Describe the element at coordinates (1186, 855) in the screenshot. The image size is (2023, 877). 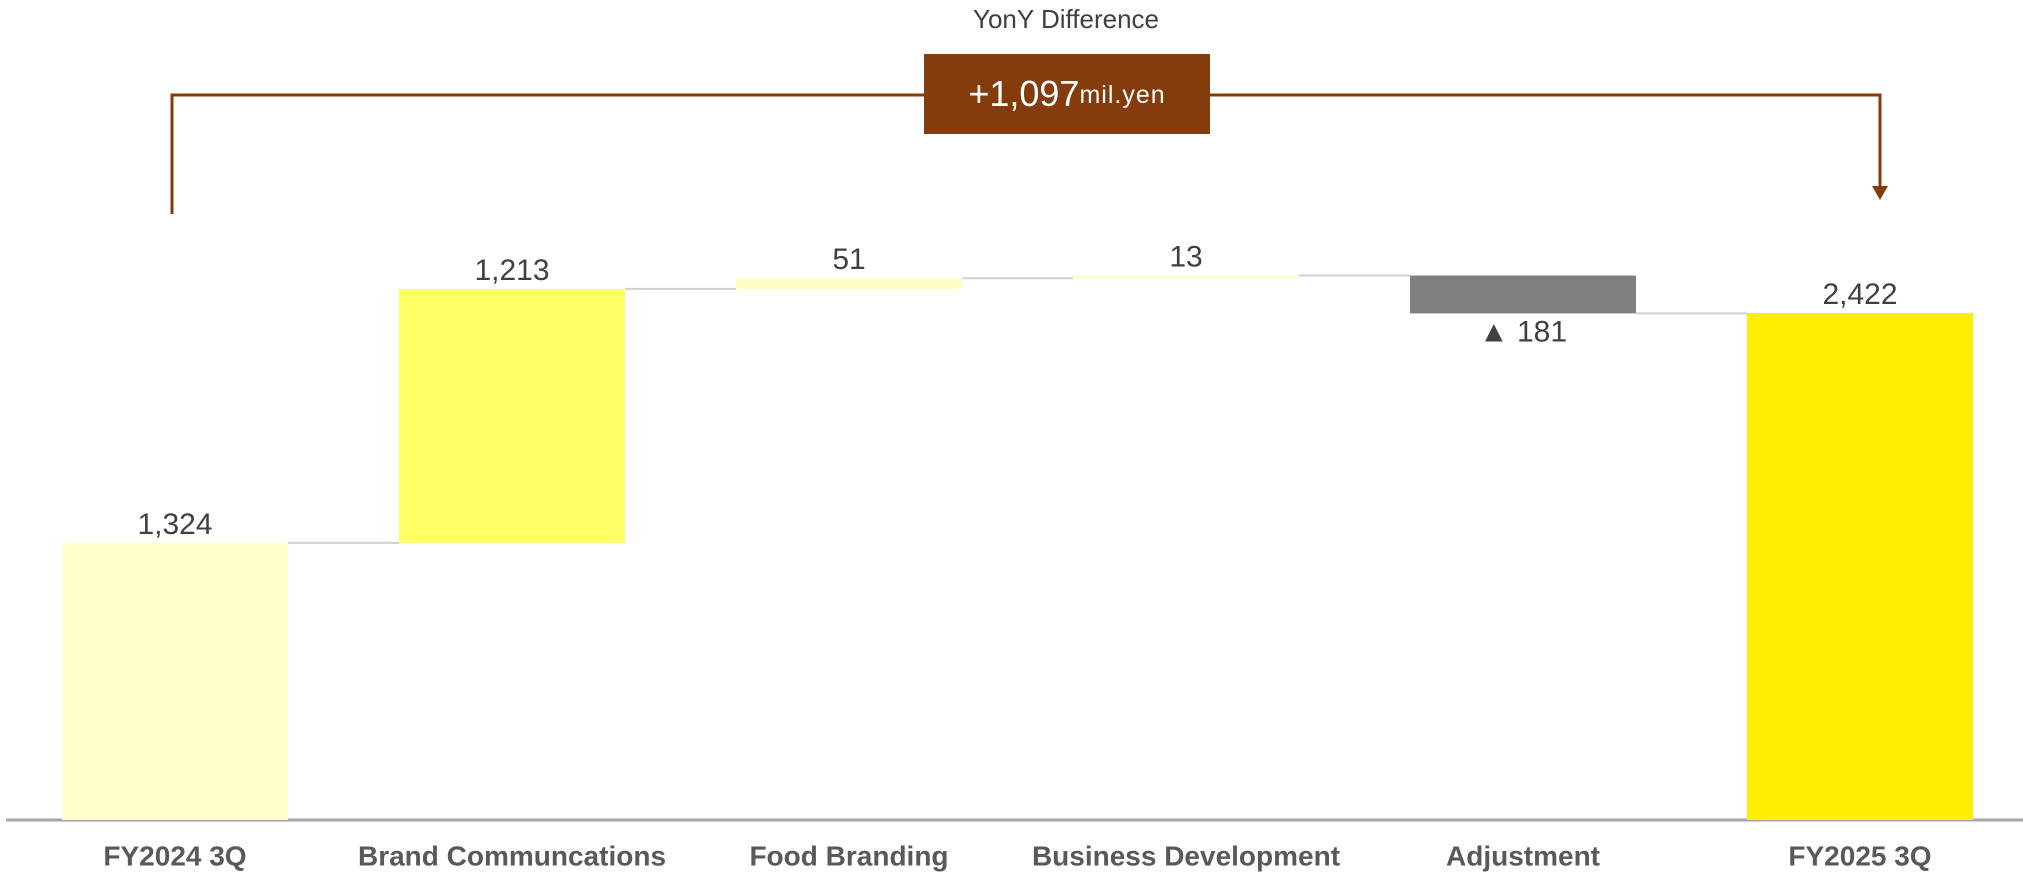
I see `x-tick-label: Business Development` at that location.